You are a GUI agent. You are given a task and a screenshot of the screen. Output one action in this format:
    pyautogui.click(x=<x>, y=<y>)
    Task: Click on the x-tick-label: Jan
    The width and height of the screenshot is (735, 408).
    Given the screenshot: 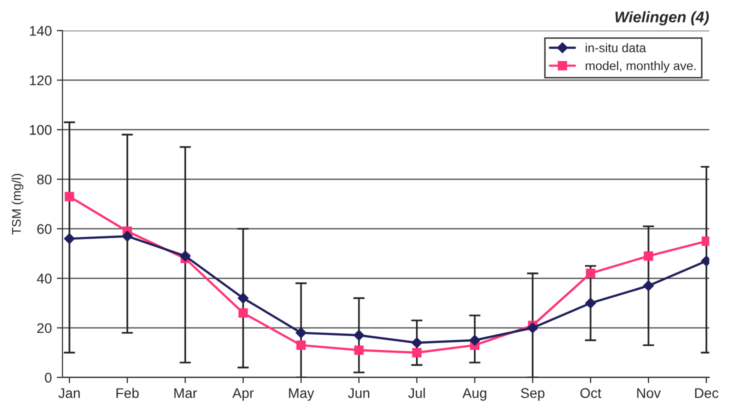 What is the action you would take?
    pyautogui.click(x=69, y=393)
    